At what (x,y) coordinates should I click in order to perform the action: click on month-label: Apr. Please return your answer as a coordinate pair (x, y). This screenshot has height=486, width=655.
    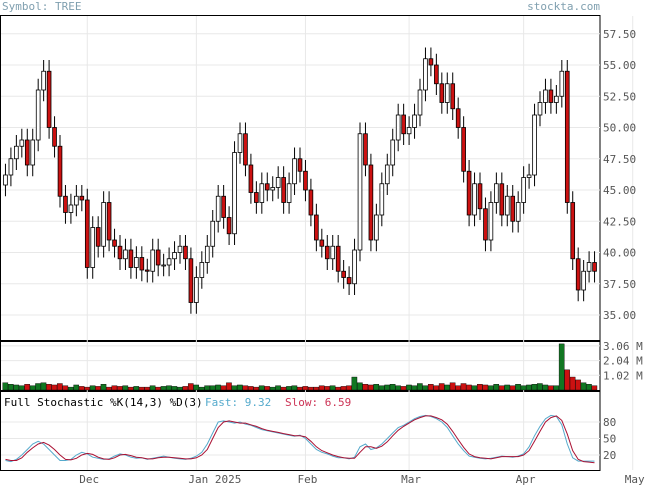
    Looking at the image, I should click on (526, 479).